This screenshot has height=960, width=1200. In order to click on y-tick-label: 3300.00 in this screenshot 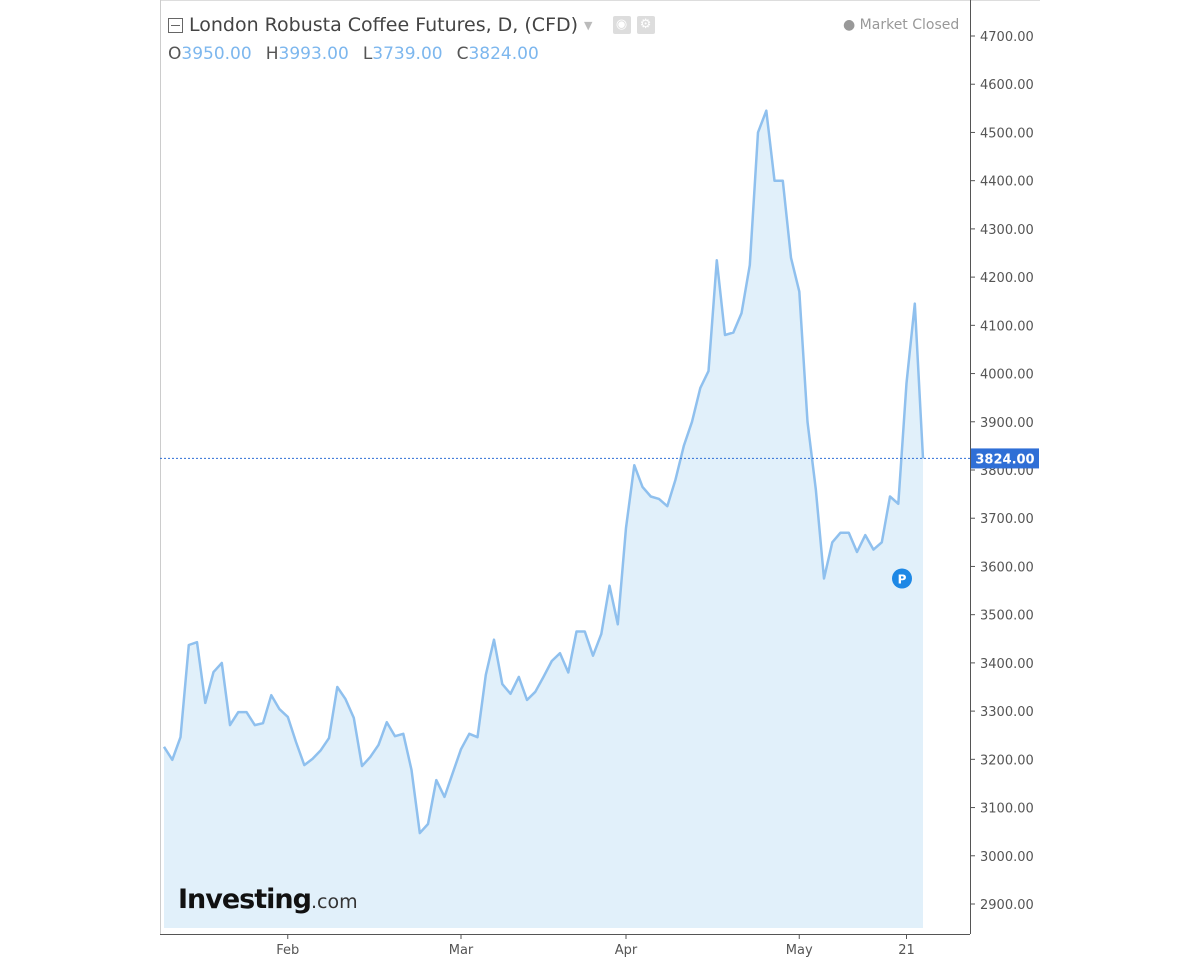, I will do `click(1007, 712)`.